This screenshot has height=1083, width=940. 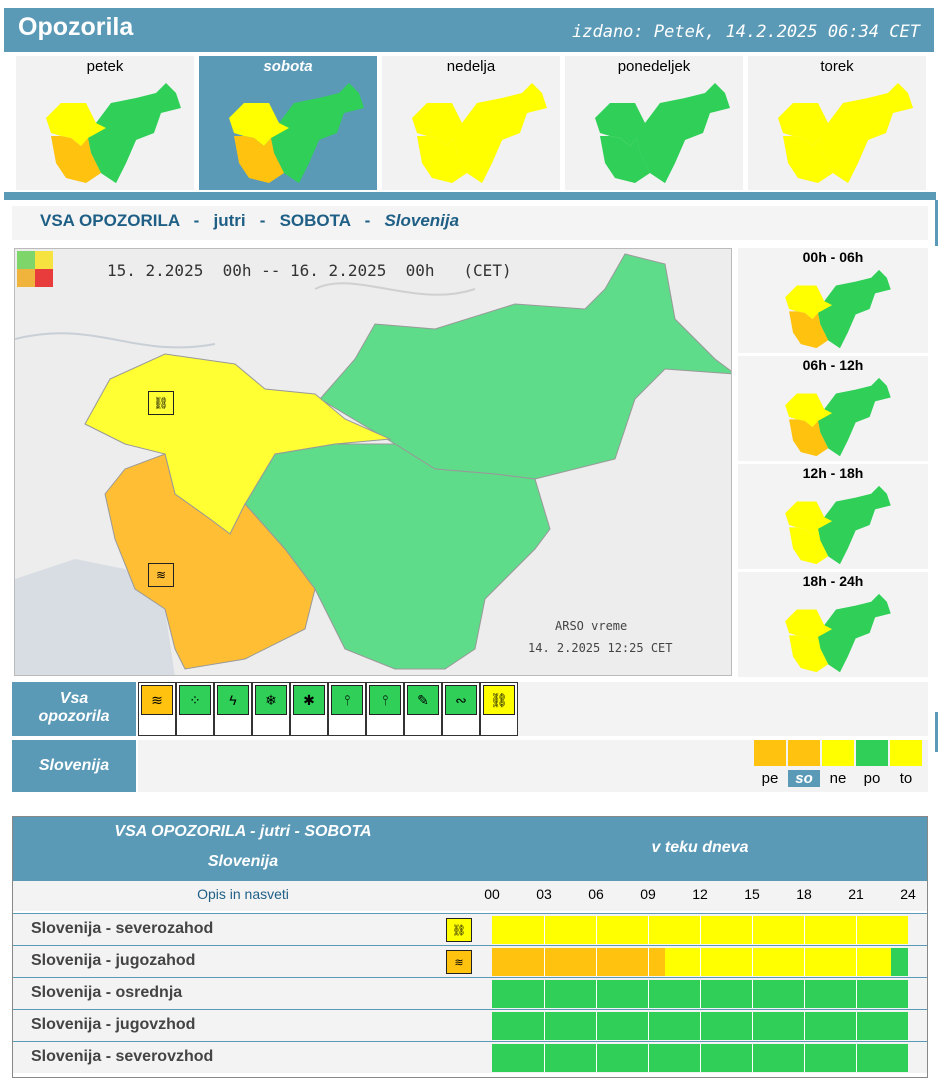 What do you see at coordinates (122, 928) in the screenshot?
I see `region-name: Slovenija - severozahod` at bounding box center [122, 928].